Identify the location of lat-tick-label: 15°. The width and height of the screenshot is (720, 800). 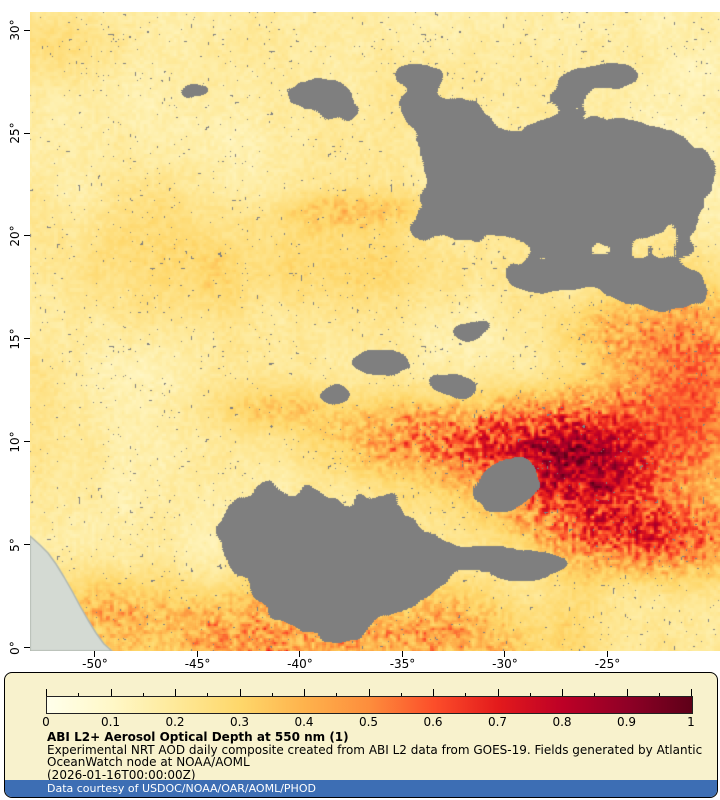
(15, 339).